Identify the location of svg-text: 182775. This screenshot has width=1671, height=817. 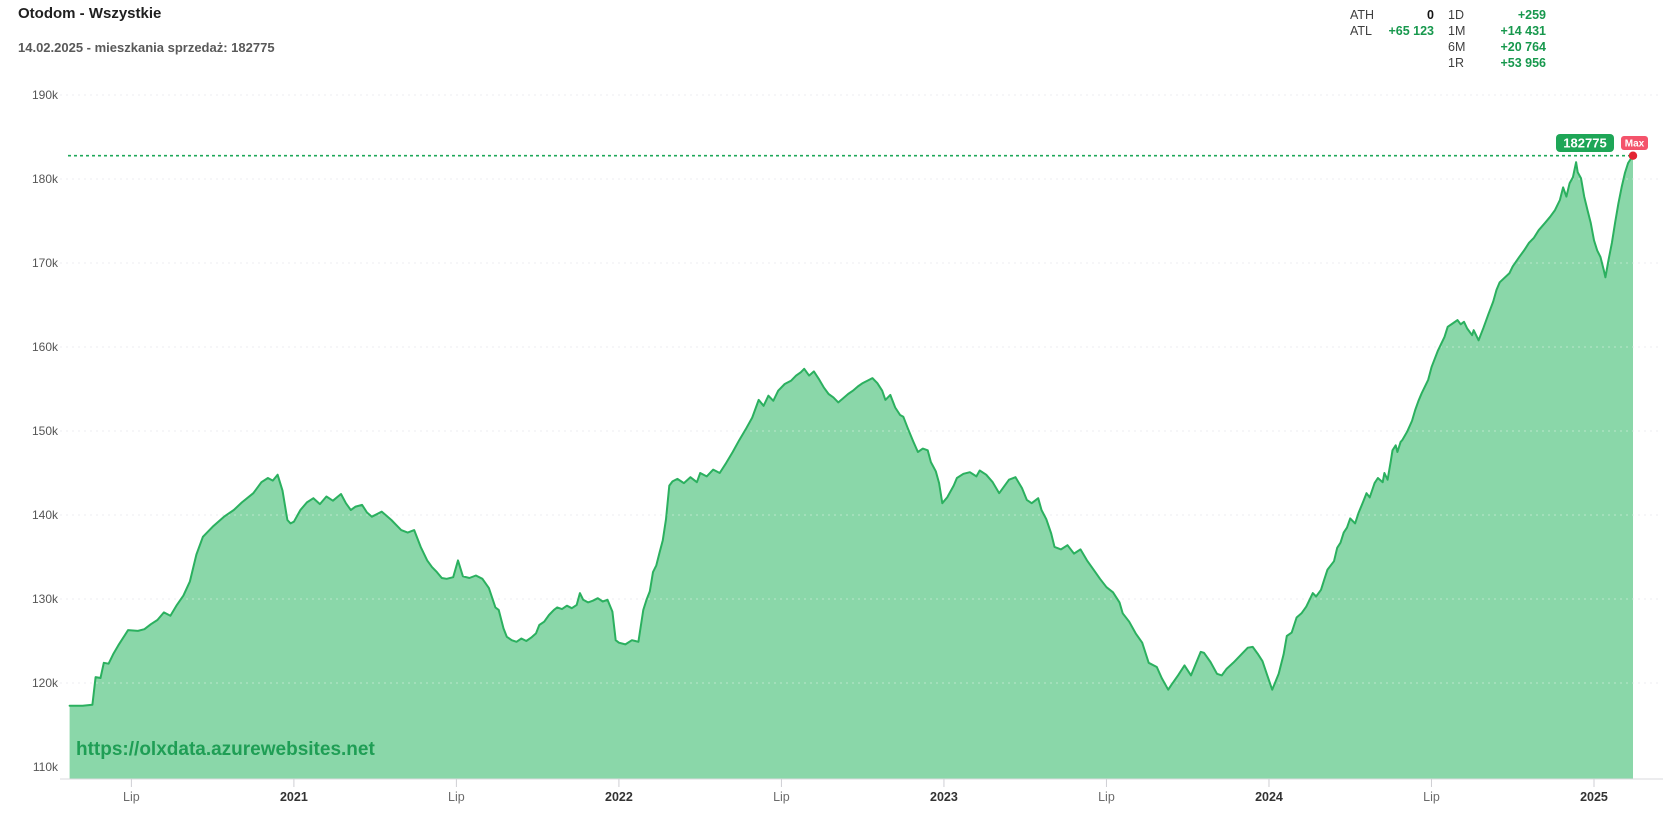
(1584, 143).